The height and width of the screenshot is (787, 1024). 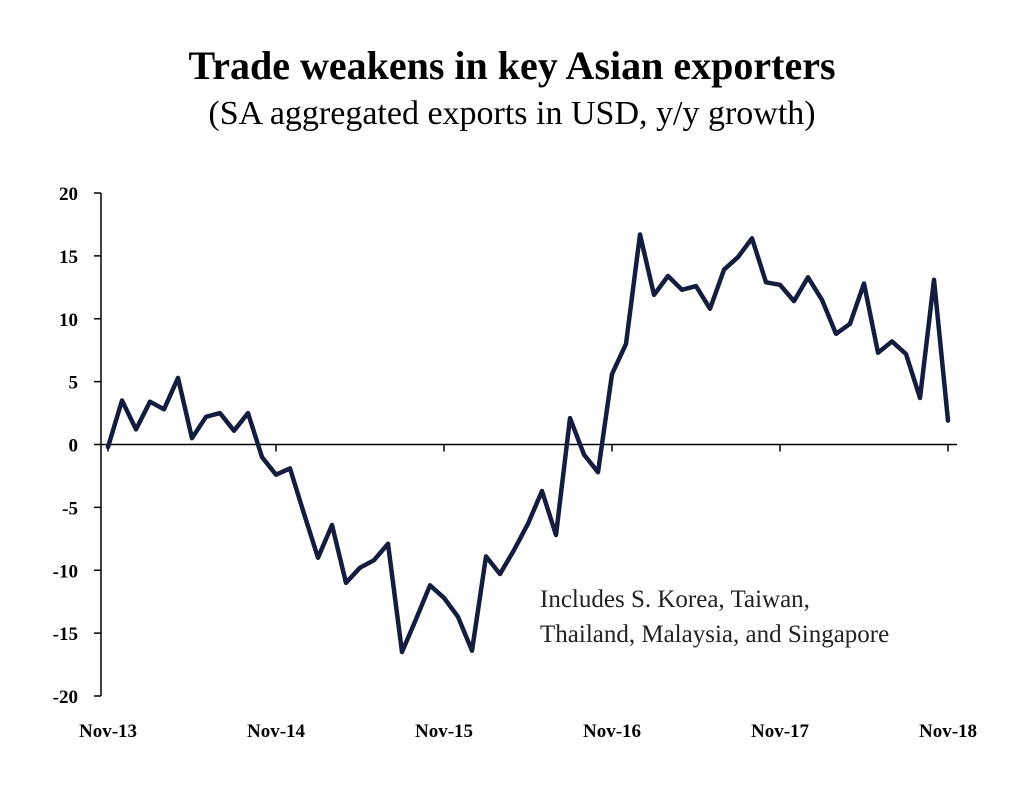 What do you see at coordinates (65, 634) in the screenshot?
I see `y-tick-label: -15` at bounding box center [65, 634].